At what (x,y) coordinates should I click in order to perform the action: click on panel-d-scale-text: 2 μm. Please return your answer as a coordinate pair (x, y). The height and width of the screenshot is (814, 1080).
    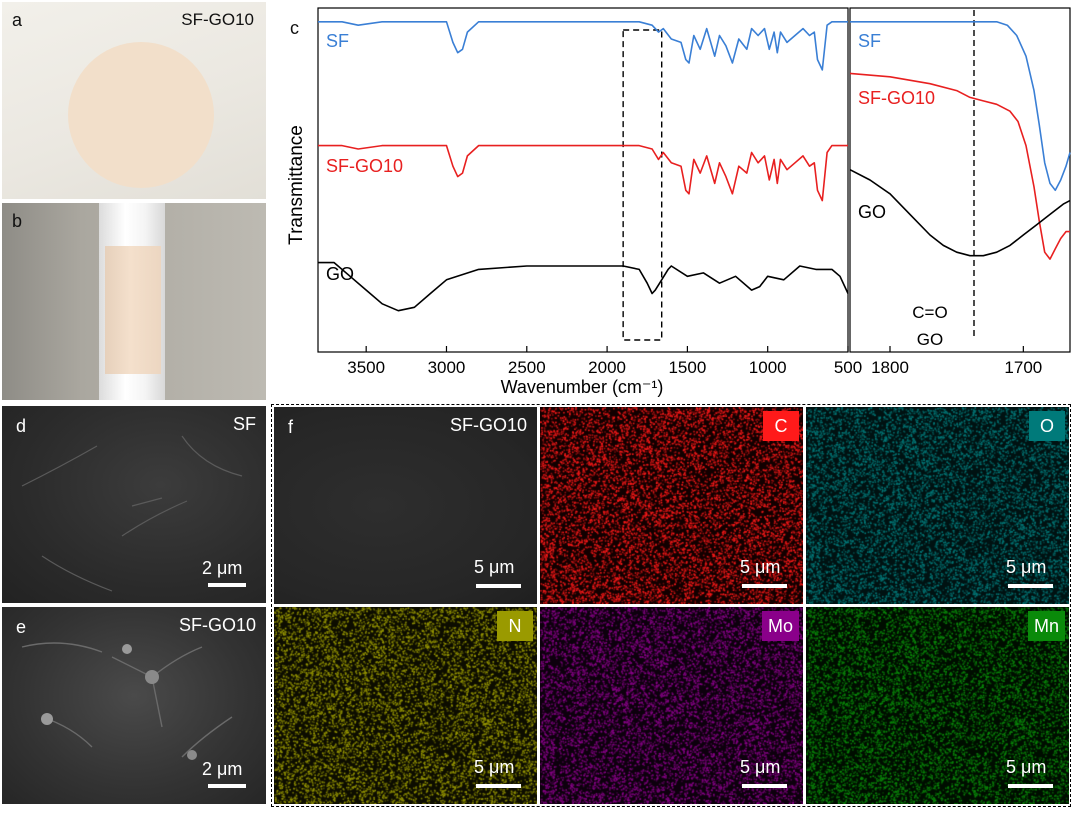
    Looking at the image, I should click on (222, 568).